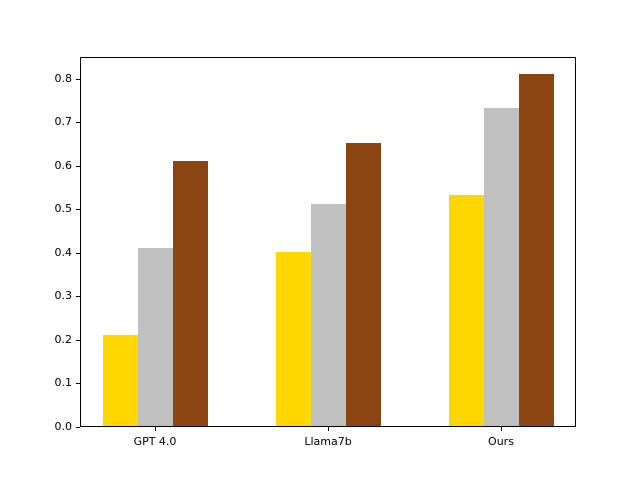  Describe the element at coordinates (63, 252) in the screenshot. I see `y-tick-label: 0.4` at that location.